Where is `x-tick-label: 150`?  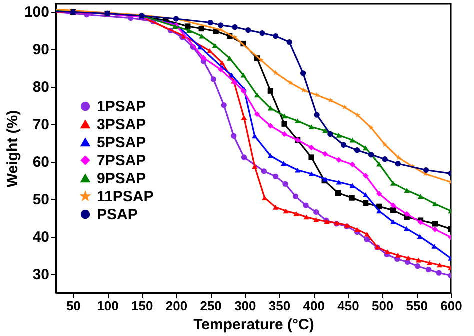
x-tick-label: 150 is located at coordinates (143, 306).